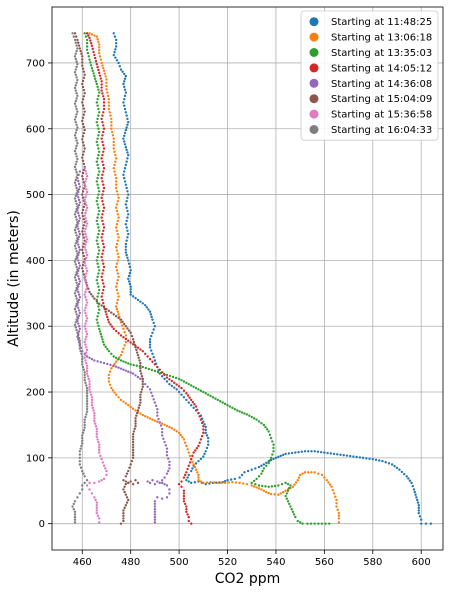 This screenshot has height=597, width=449. Describe the element at coordinates (314, 68) in the screenshot. I see `legend-marker` at that location.